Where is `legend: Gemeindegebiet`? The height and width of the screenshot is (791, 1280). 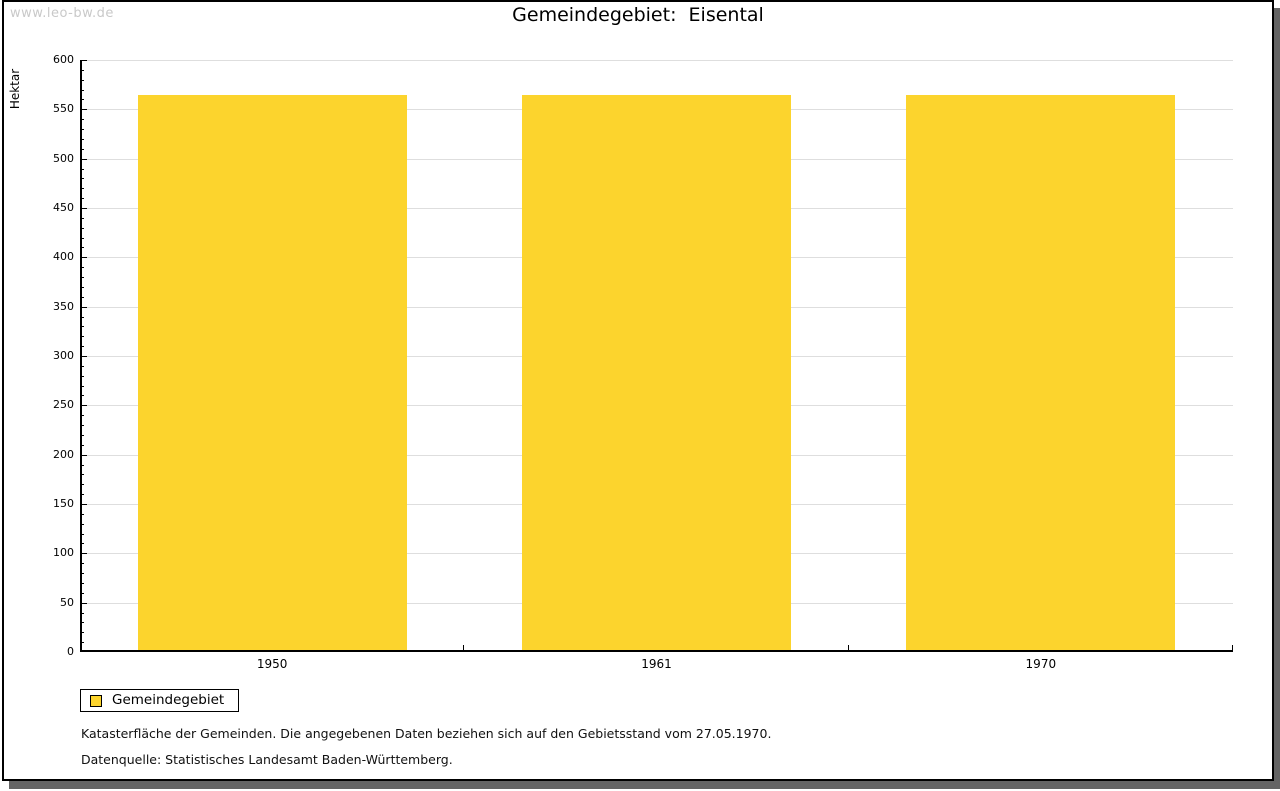 legend: Gemeindegebiet is located at coordinates (160, 700).